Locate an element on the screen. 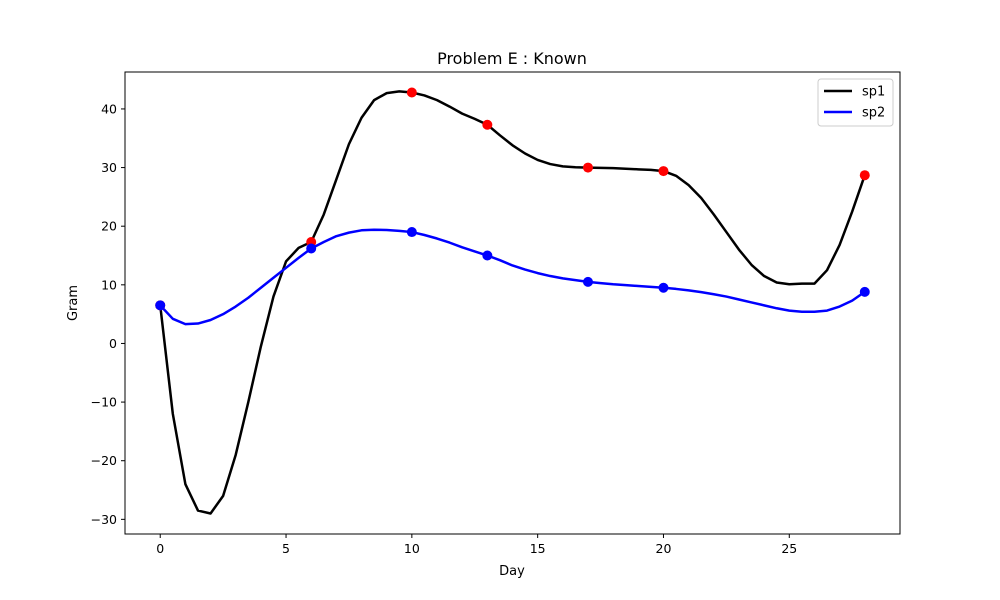  x-tick-label: 10 is located at coordinates (412, 548).